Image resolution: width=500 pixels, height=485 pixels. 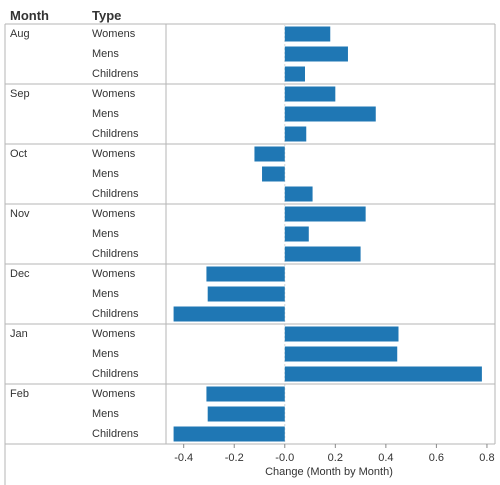 I want to click on x-tick-label: 0.6, so click(x=436, y=458).